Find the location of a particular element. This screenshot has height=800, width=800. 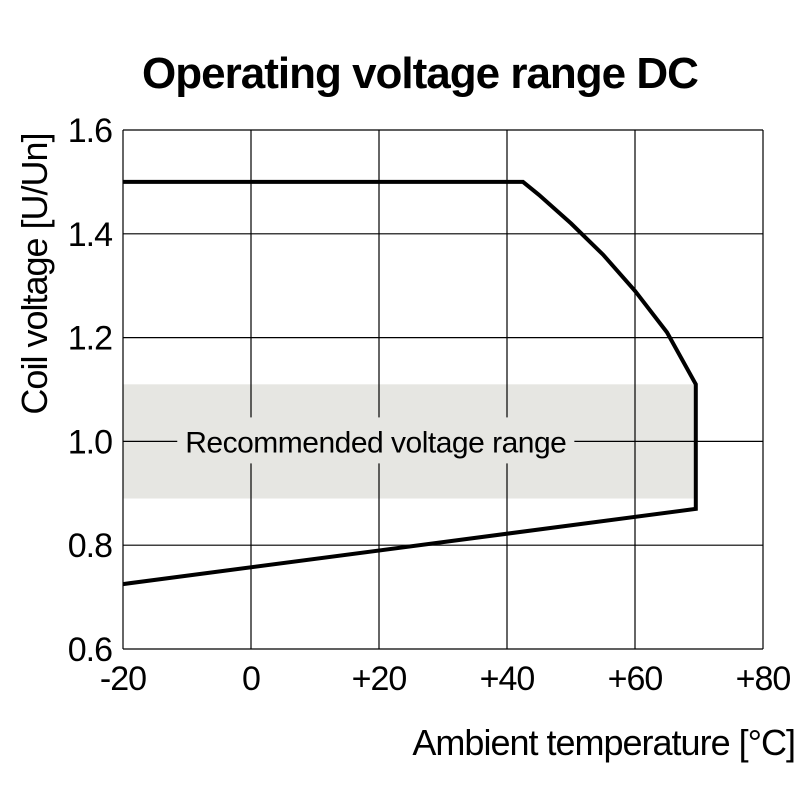

y-tick-label: 0.6 is located at coordinates (90, 650).